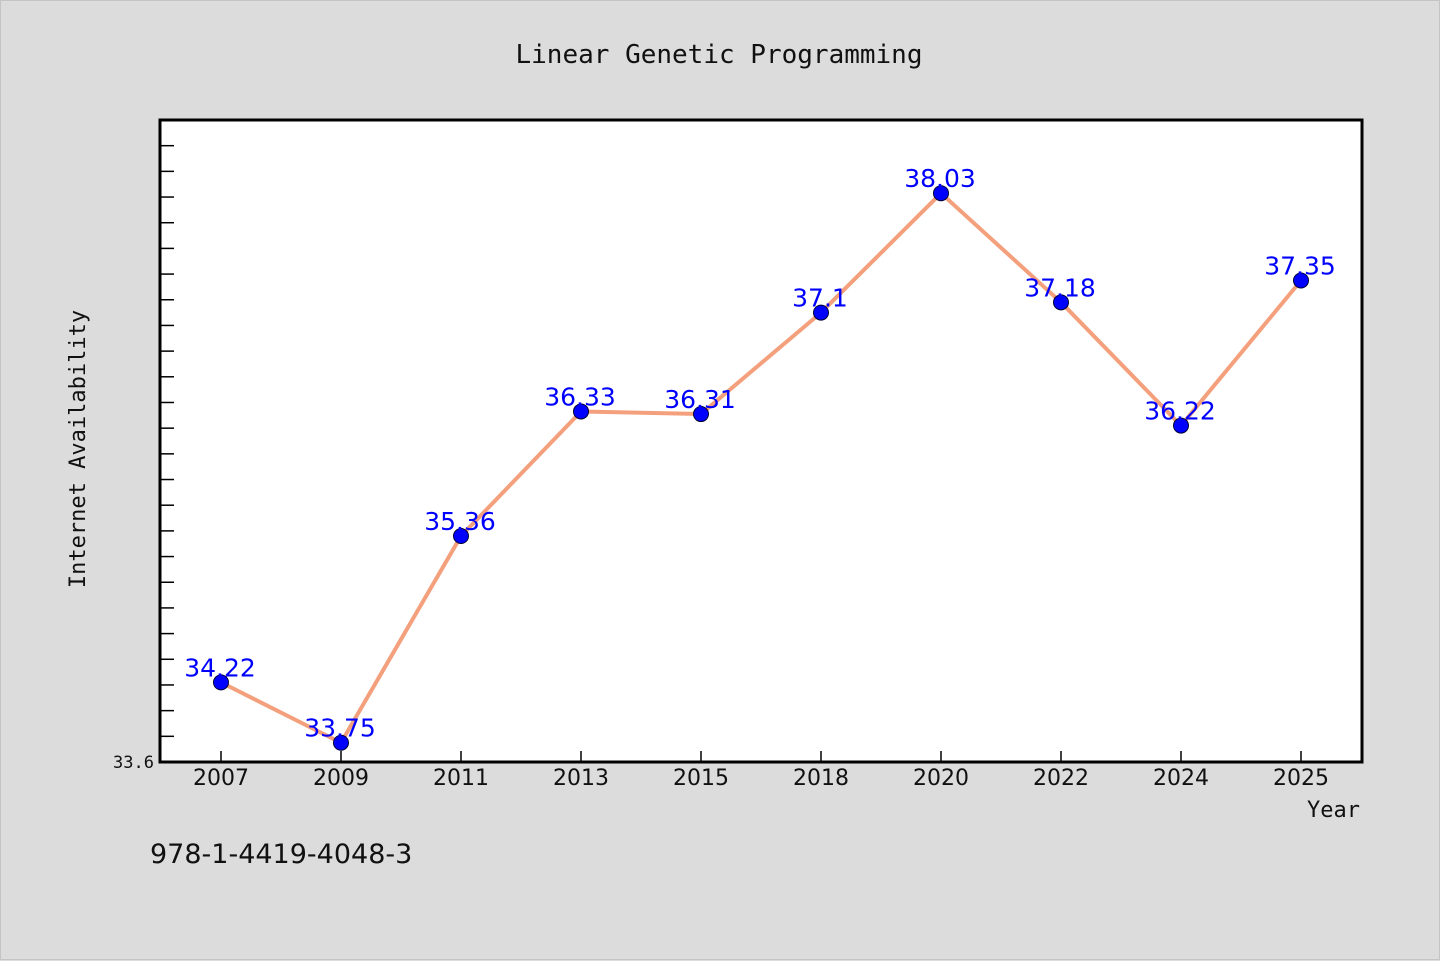 The height and width of the screenshot is (961, 1440). Describe the element at coordinates (1061, 778) in the screenshot. I see `x-tick-label: 2022` at that location.